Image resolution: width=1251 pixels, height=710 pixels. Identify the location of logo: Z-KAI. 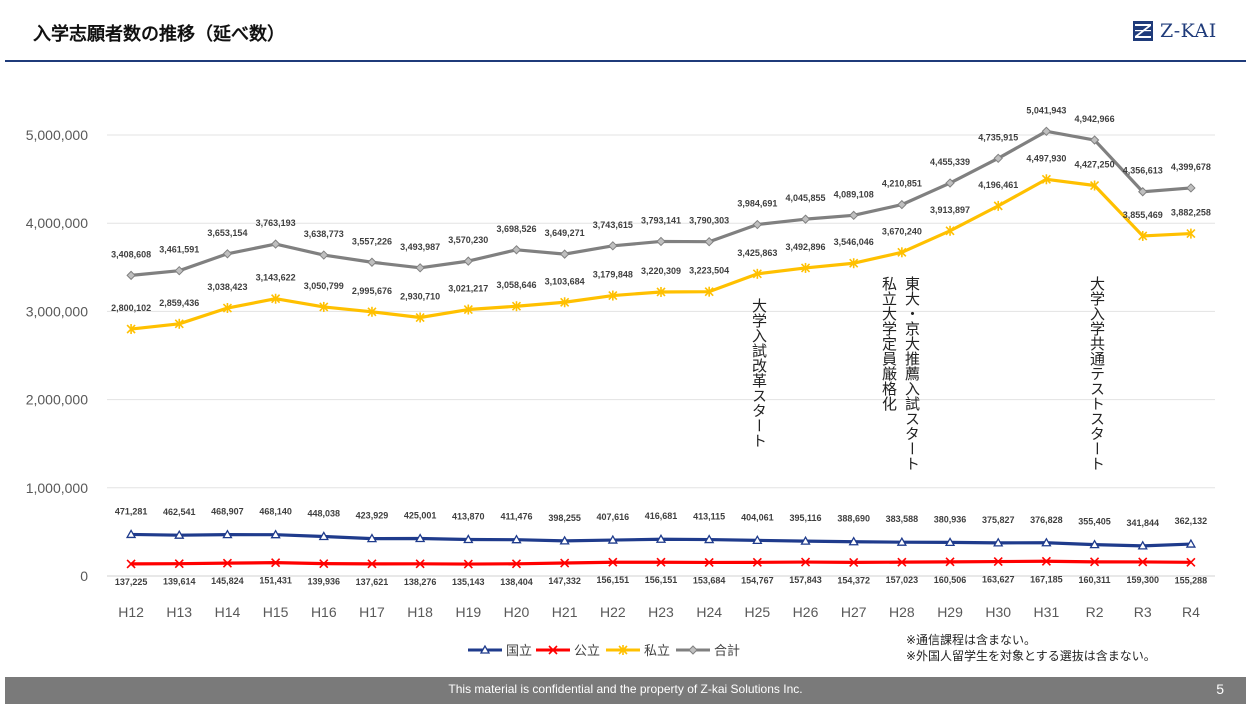
(1175, 31).